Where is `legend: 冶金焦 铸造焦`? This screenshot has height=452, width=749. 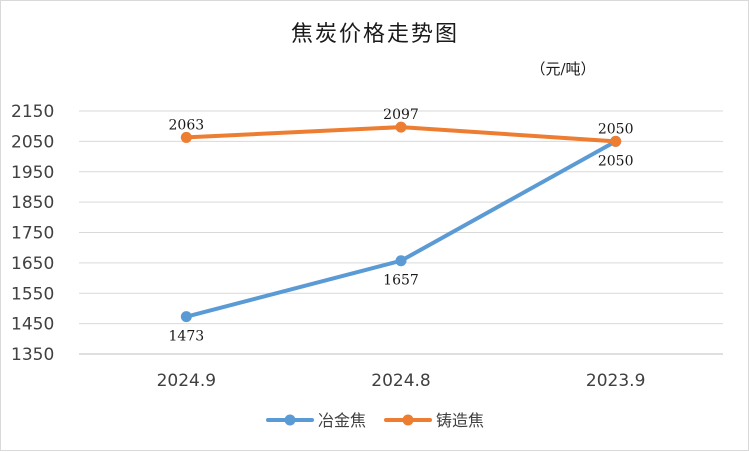
legend: 冶金焦 铸造焦 is located at coordinates (375, 420).